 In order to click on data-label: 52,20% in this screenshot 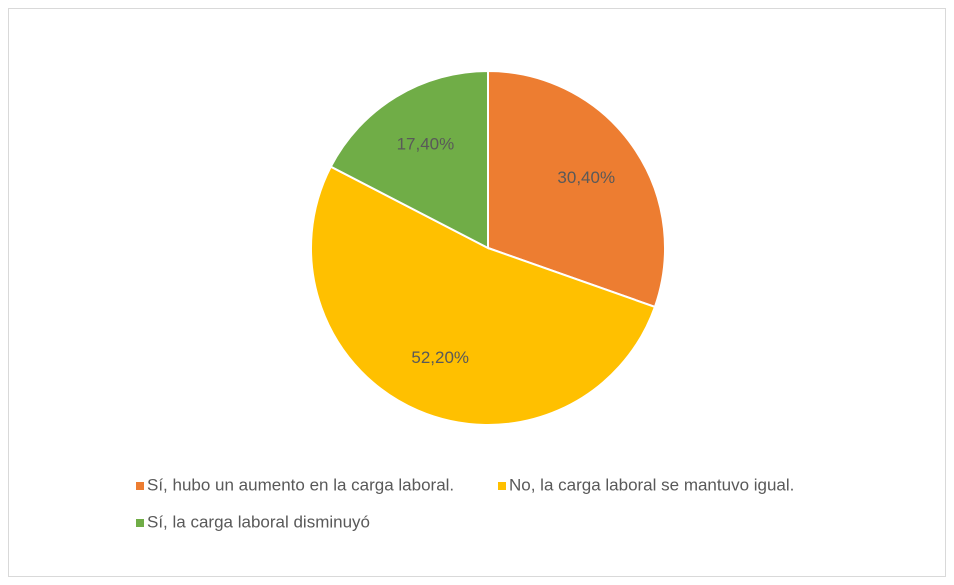, I will do `click(440, 357)`.